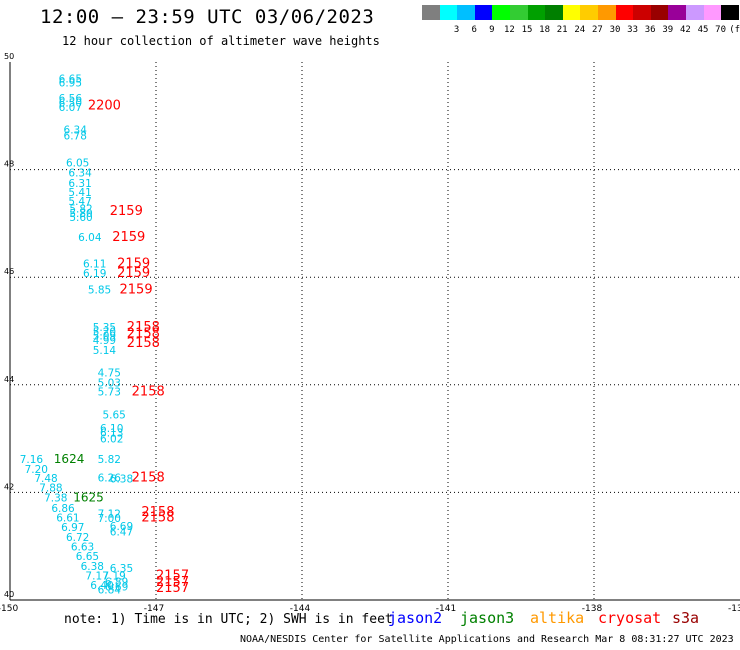  Describe the element at coordinates (545, 30) in the screenshot. I see `legend-label: 18` at that location.